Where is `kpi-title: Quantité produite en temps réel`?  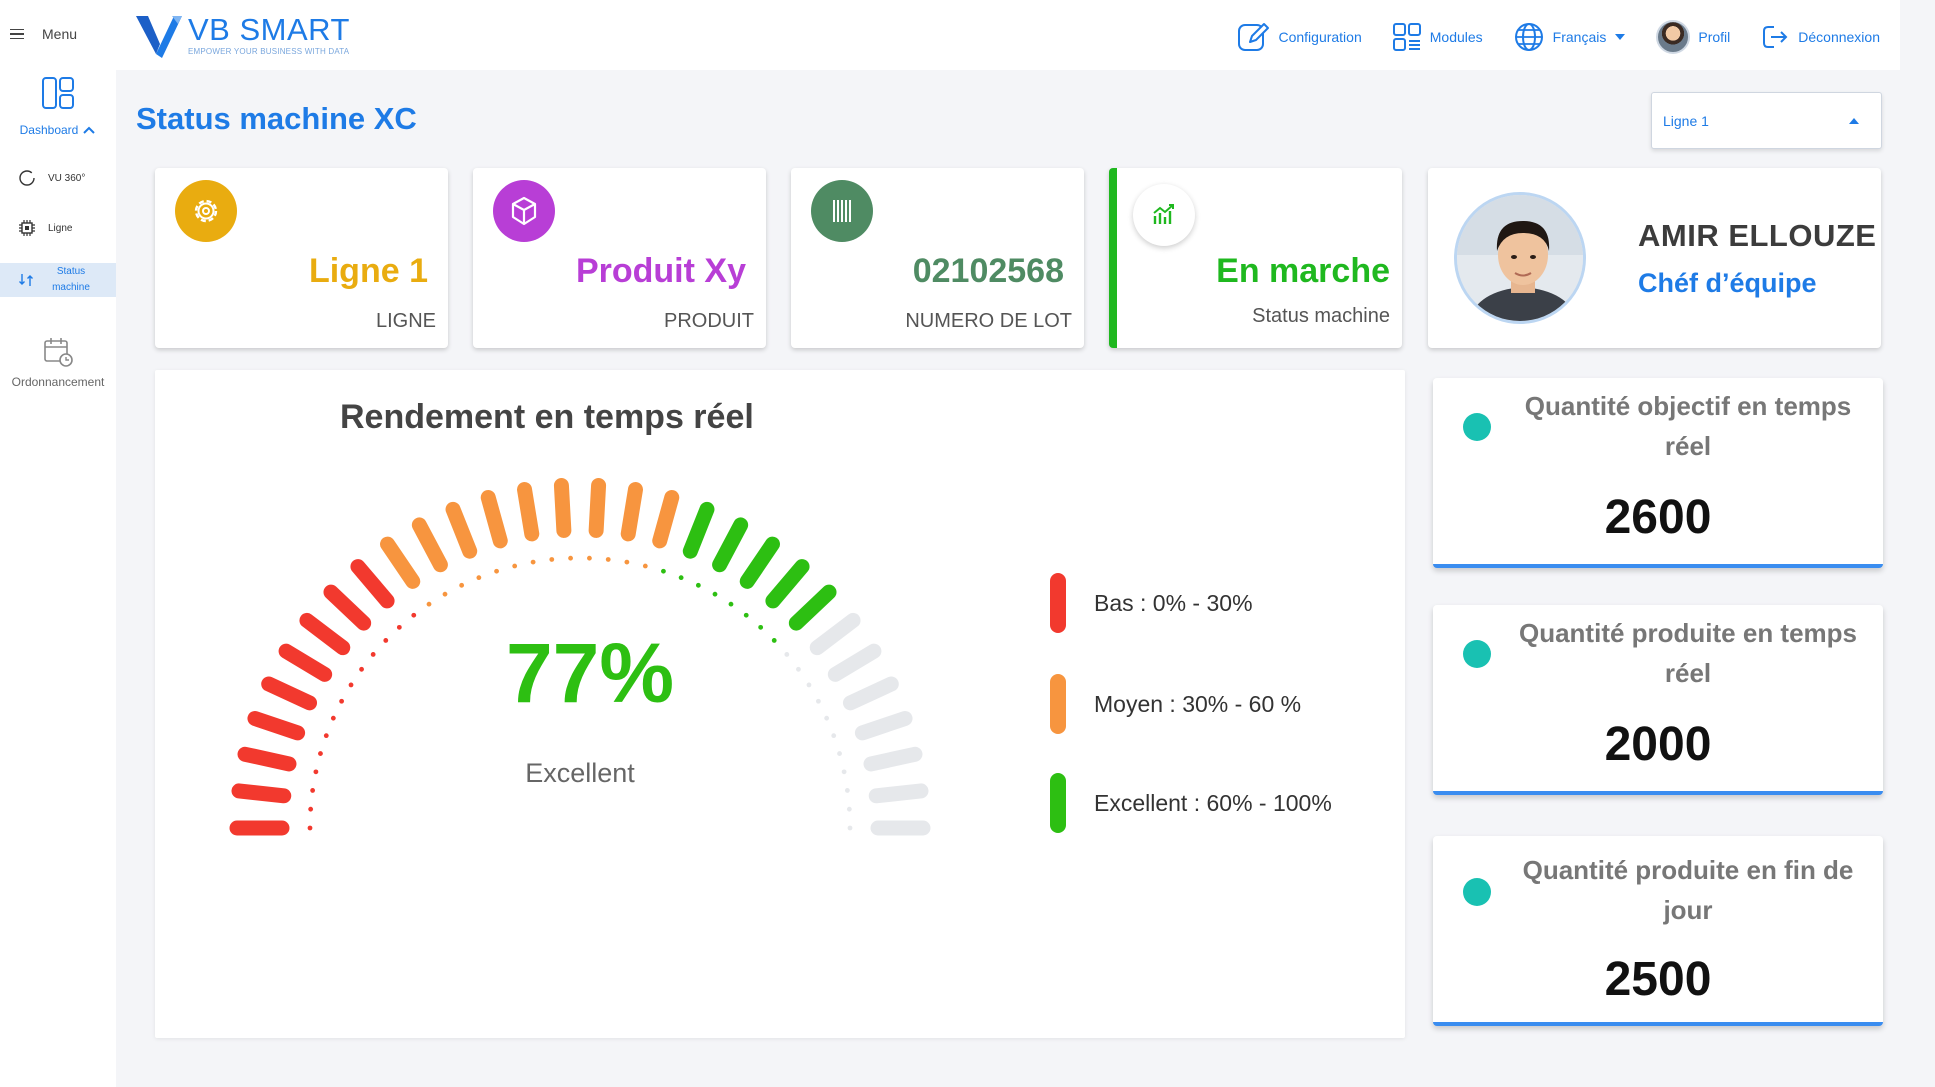 kpi-title: Quantité produite en temps réel is located at coordinates (1688, 653).